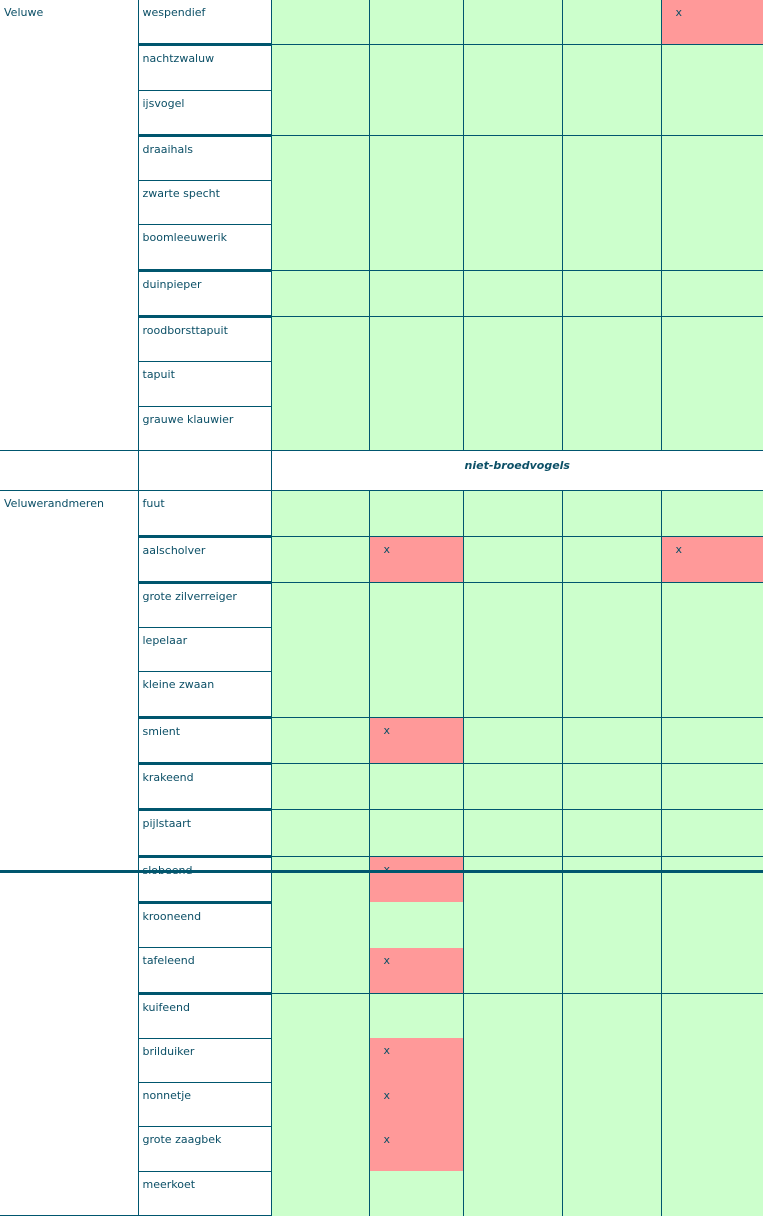 Image resolution: width=763 pixels, height=1216 pixels. I want to click on species-name: lepelaar, so click(204, 650).